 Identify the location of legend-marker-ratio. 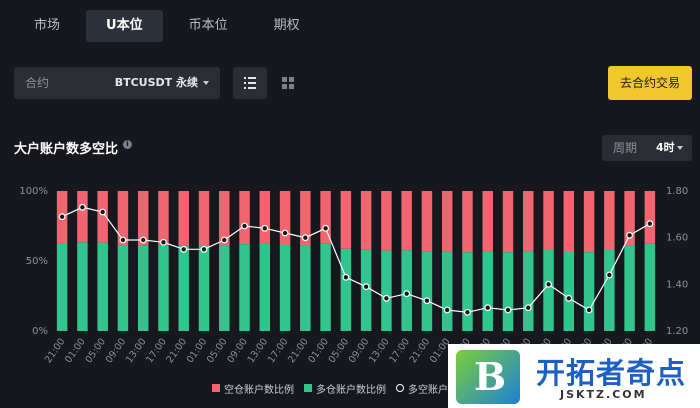
(400, 388).